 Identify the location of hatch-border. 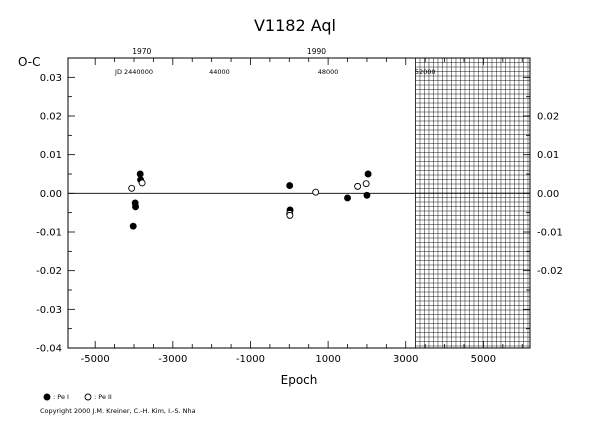
(472, 203).